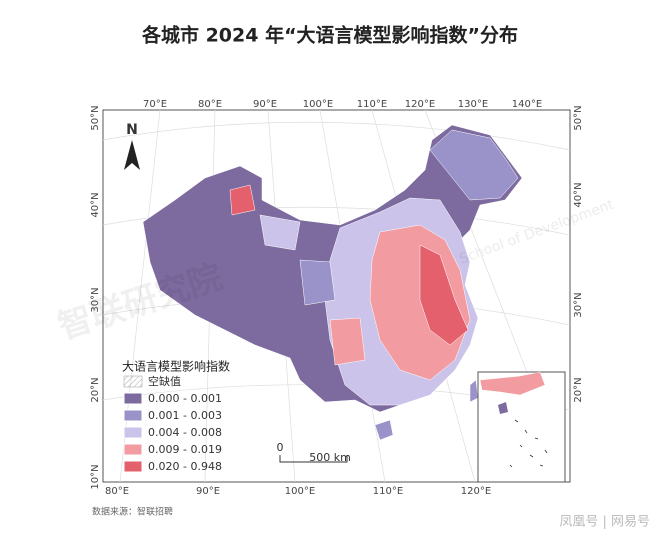 The height and width of the screenshot is (542, 660). Describe the element at coordinates (155, 104) in the screenshot. I see `graticule-label: 70°E` at that location.